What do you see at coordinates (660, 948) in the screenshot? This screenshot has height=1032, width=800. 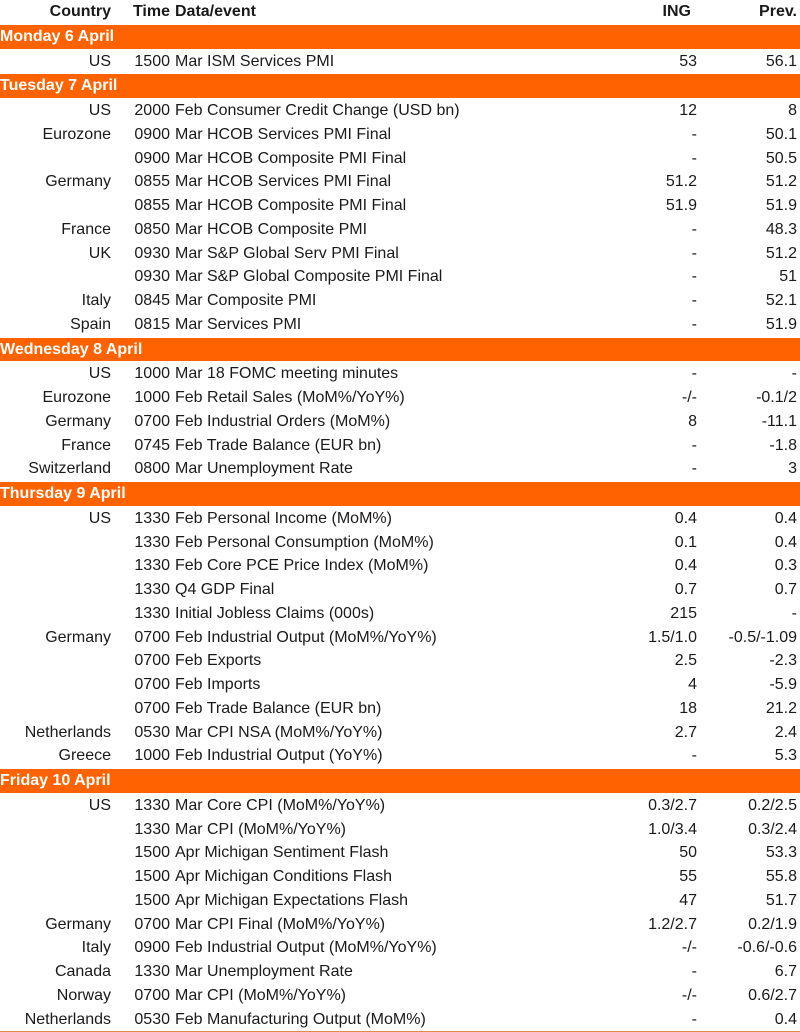 I see `ing-forecast-cell: -/-` at bounding box center [660, 948].